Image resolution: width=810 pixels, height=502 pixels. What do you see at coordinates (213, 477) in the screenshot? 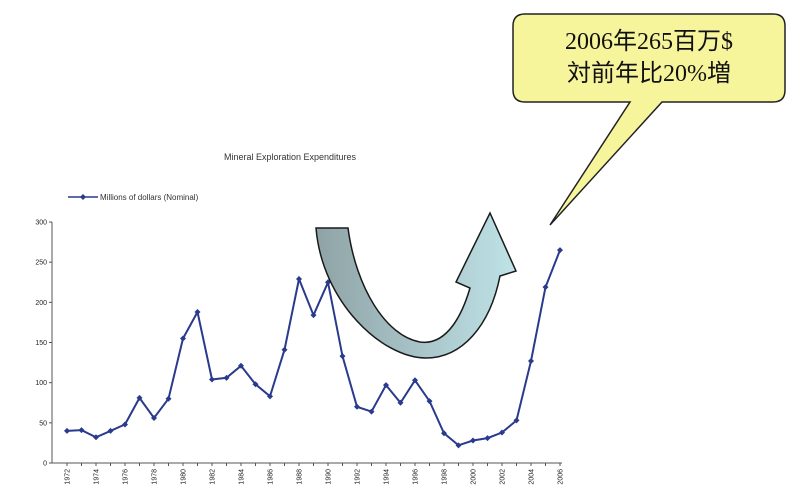
I see `x-tick-label: 1982` at bounding box center [213, 477].